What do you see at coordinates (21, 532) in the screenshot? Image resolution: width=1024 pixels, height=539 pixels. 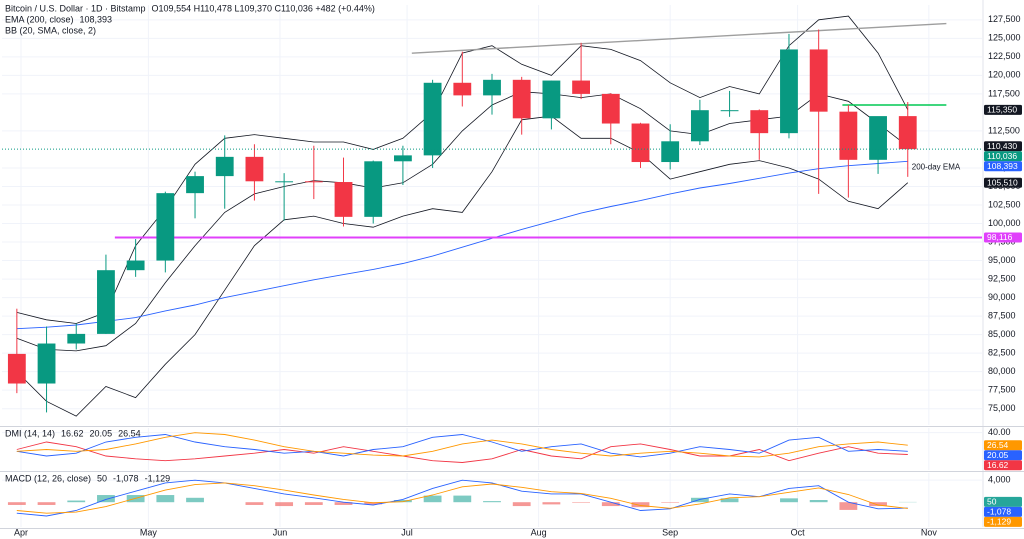 I see `x-tick-label: Apr` at bounding box center [21, 532].